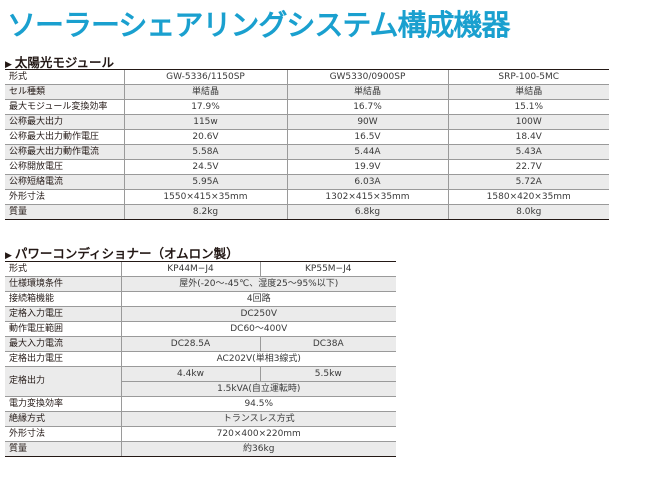 This screenshot has width=650, height=496. I want to click on table-row: セル種類 単結晶 単結晶 単結晶, so click(307, 92).